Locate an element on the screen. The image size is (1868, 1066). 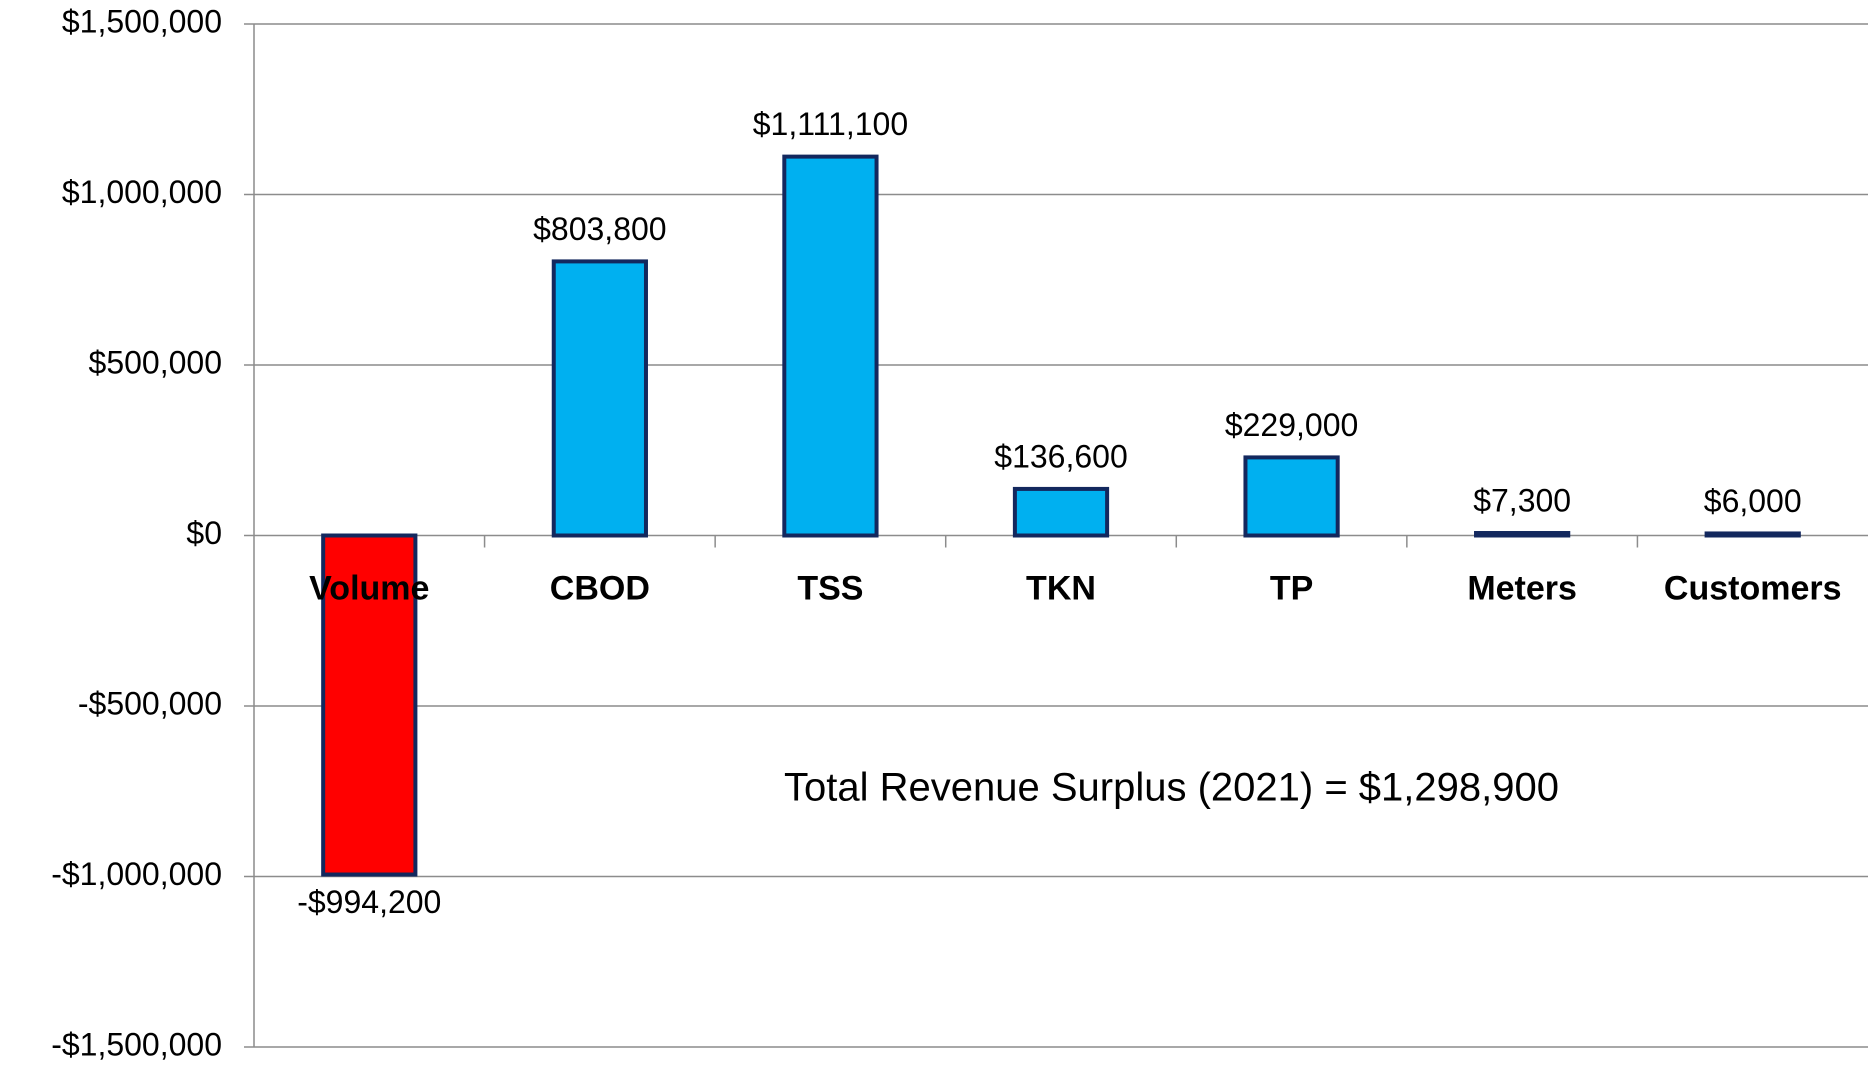
y-tick-label: -$1,000,000 is located at coordinates (136, 874).